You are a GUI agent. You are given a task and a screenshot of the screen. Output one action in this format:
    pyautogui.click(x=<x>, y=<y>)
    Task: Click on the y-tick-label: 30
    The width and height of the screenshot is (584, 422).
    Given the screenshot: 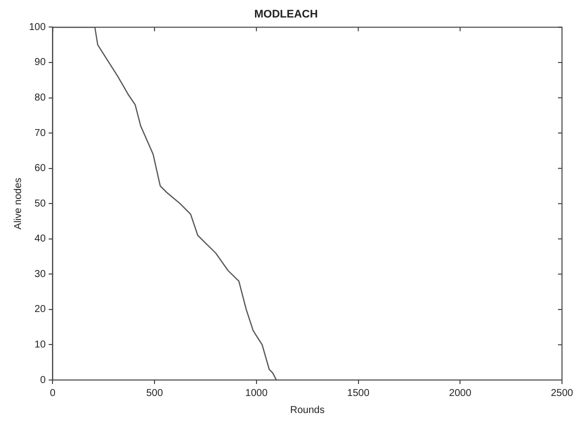 What is the action you would take?
    pyautogui.click(x=40, y=274)
    